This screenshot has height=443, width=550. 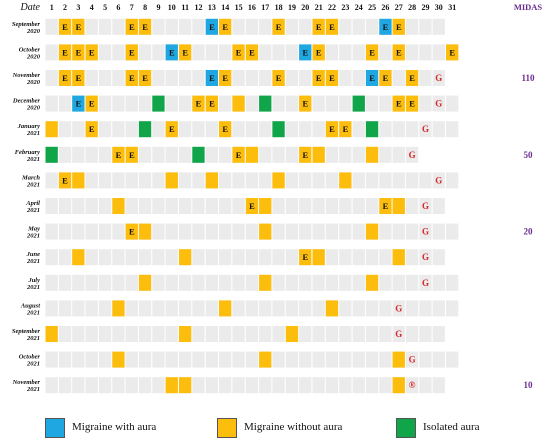 I want to click on legend-label-isolated-aura: Isolated aura, so click(x=451, y=427).